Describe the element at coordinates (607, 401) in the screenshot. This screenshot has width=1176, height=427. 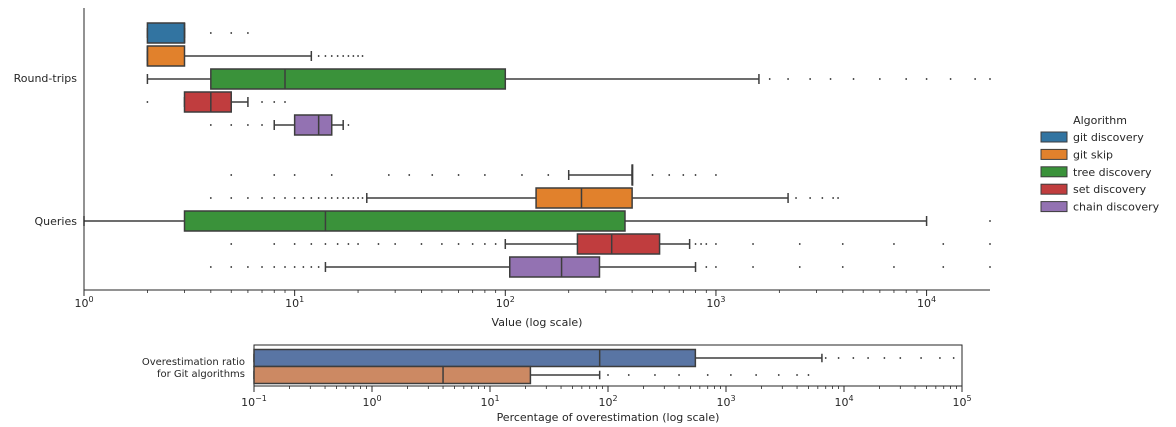
I see `ratio-x-tick-label: 10²` at that location.